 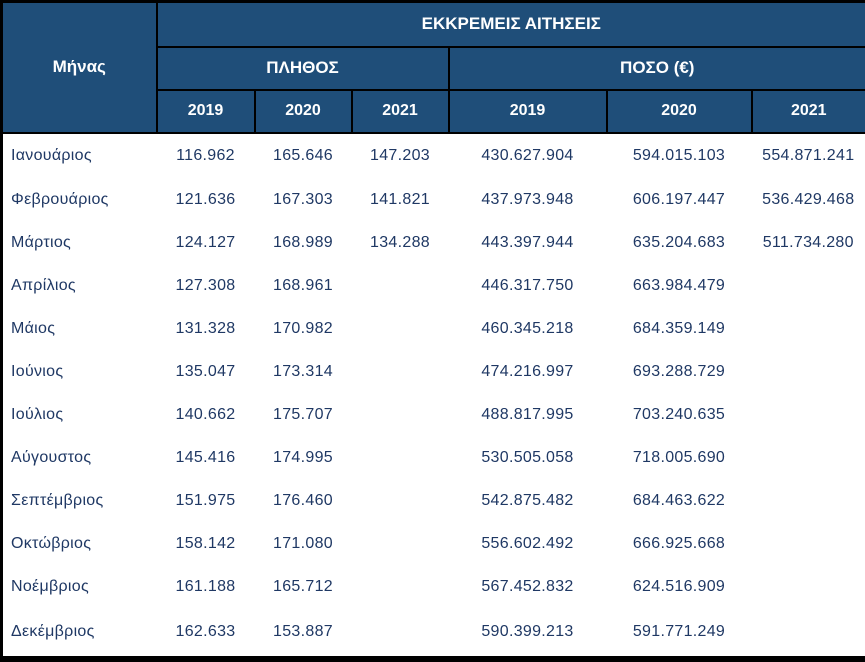 I want to click on value-cell: 443.397.944, so click(x=527, y=243).